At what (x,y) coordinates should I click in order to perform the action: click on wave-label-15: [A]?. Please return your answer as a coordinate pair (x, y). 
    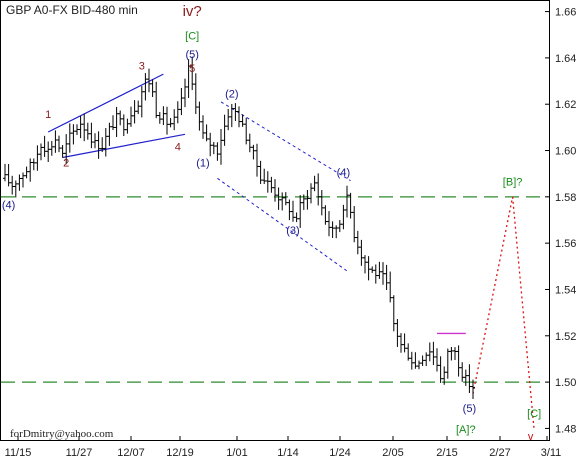
    Looking at the image, I should click on (466, 430).